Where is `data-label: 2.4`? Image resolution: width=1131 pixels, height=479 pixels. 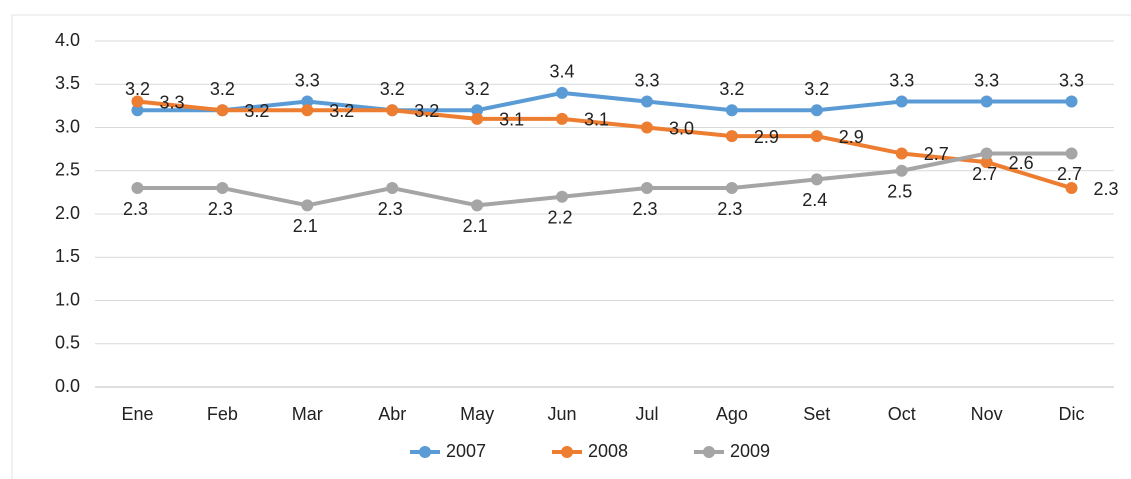 data-label: 2.4 is located at coordinates (814, 200).